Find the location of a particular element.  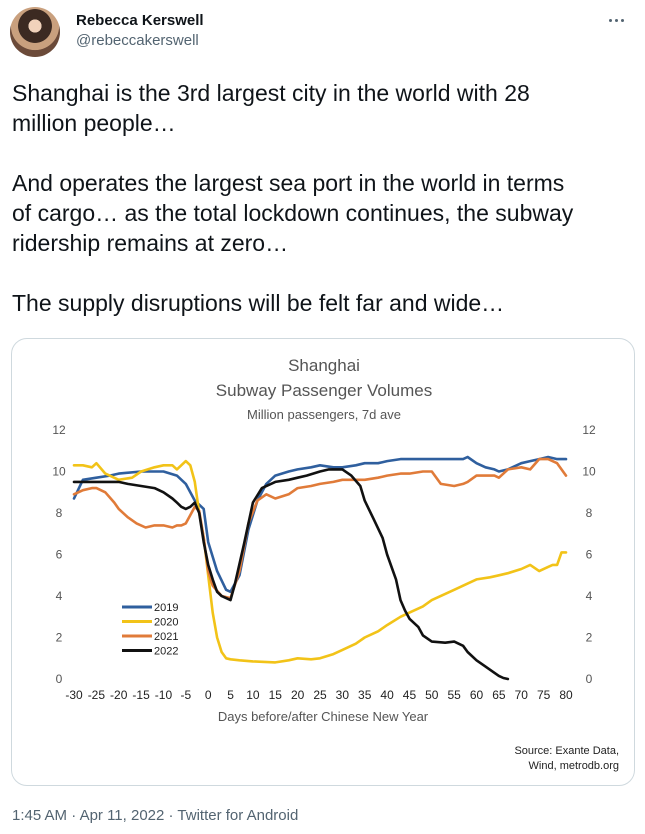

chart-legend: 2019 2020 2021 2022 is located at coordinates (150, 630).